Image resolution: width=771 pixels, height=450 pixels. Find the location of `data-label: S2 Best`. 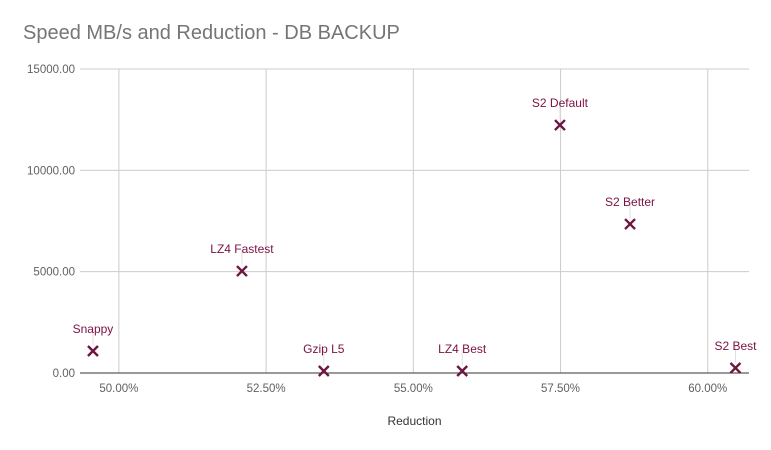

data-label: S2 Best is located at coordinates (735, 346).